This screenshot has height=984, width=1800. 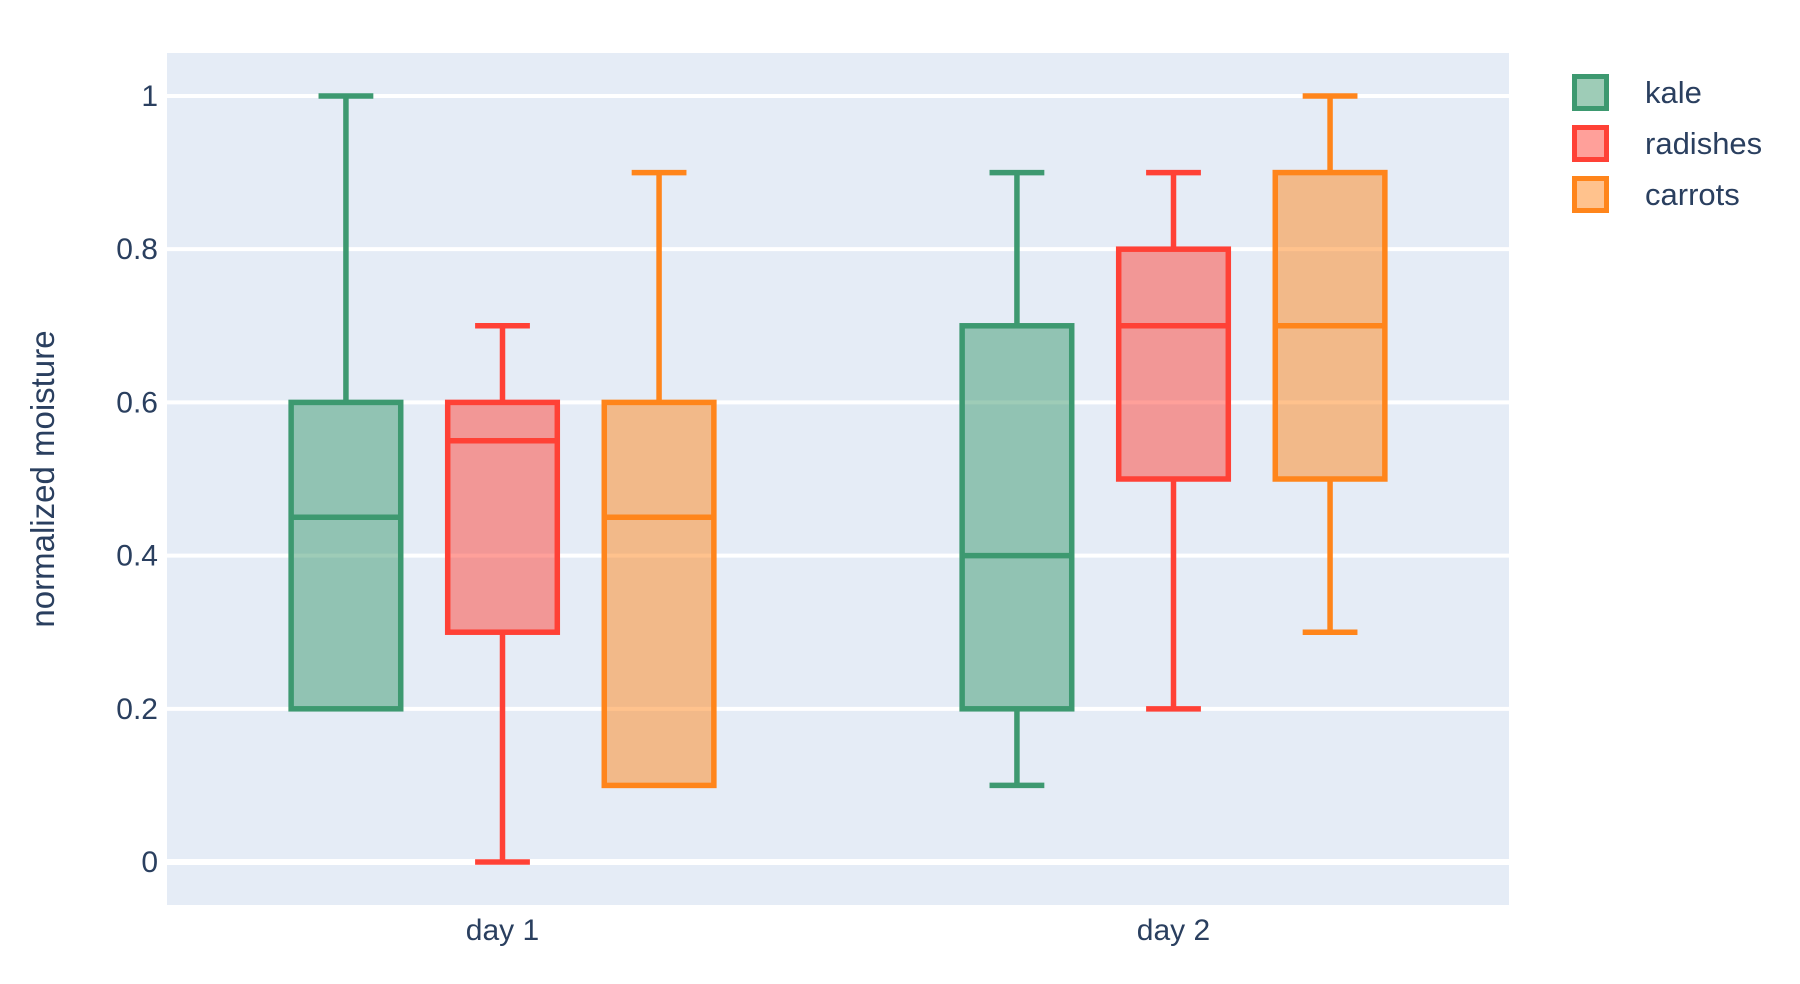 What do you see at coordinates (1590, 194) in the screenshot?
I see `legend-swatch-carrots` at bounding box center [1590, 194].